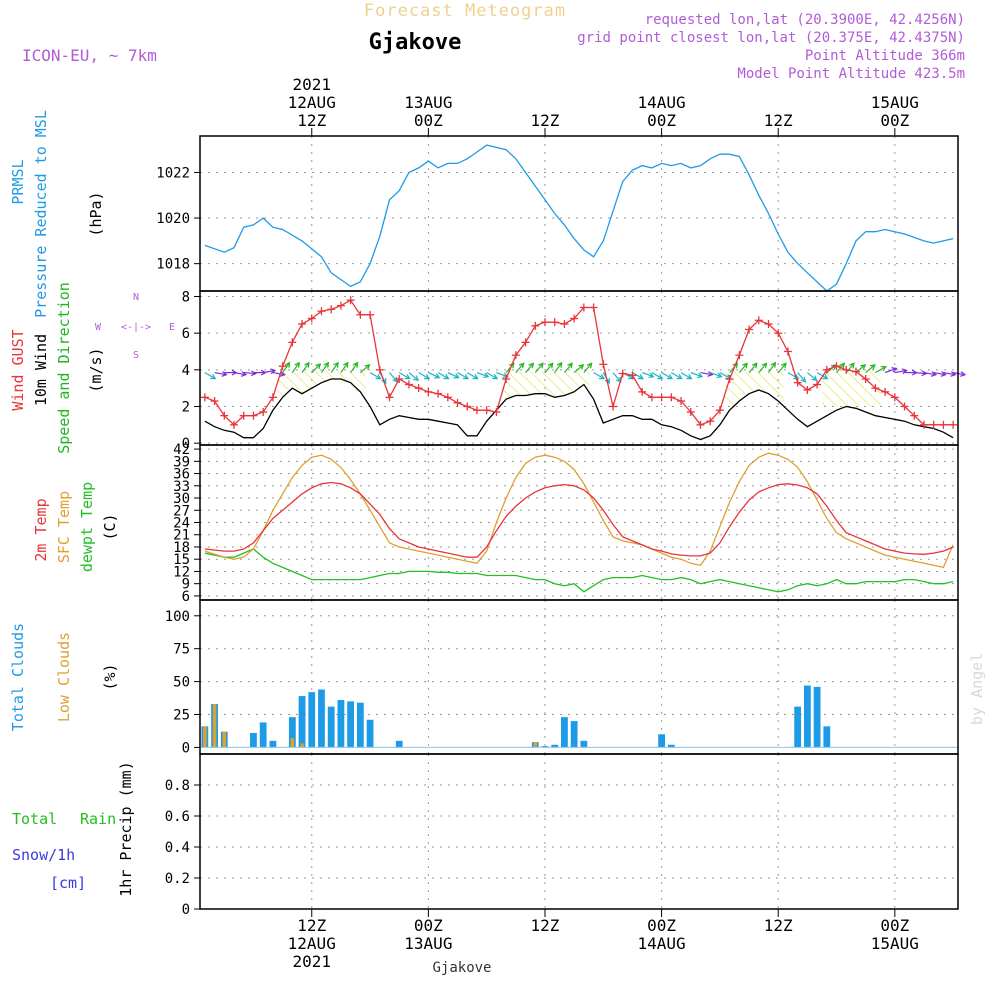 The width and height of the screenshot is (1000, 1000). What do you see at coordinates (136, 355) in the screenshot?
I see `compass-s: S` at bounding box center [136, 355].